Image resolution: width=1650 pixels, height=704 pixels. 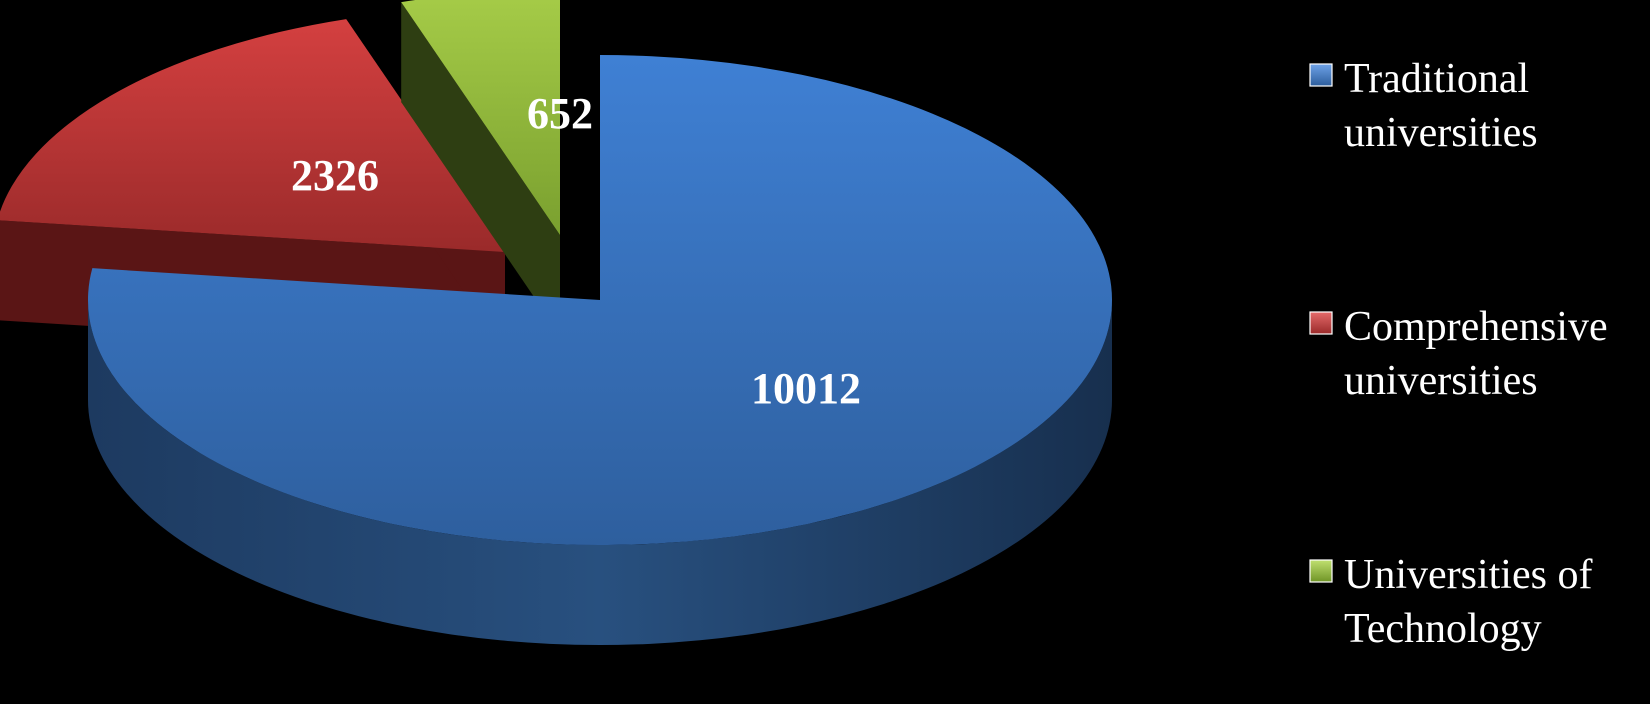 I want to click on data-label-0: 10012, so click(x=806, y=388).